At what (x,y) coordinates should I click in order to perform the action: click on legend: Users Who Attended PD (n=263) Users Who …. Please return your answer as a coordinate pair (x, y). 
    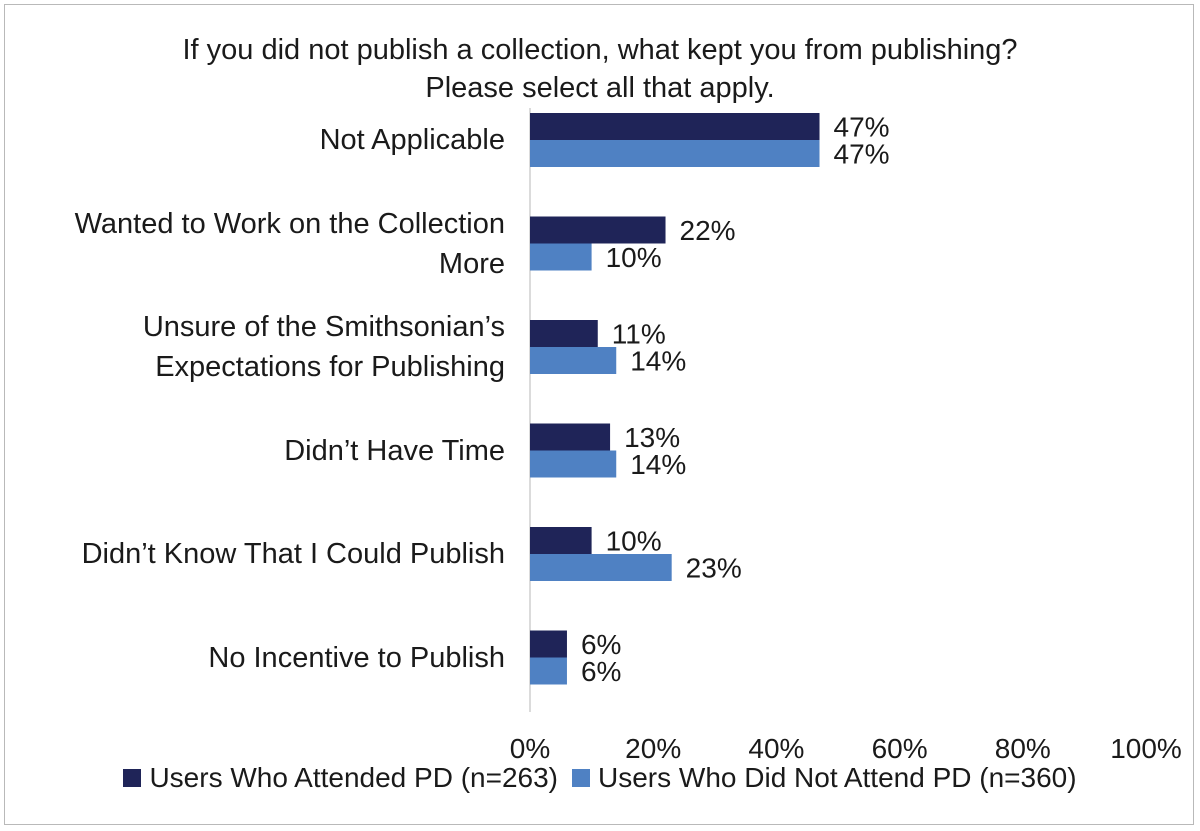
    Looking at the image, I should click on (600, 778).